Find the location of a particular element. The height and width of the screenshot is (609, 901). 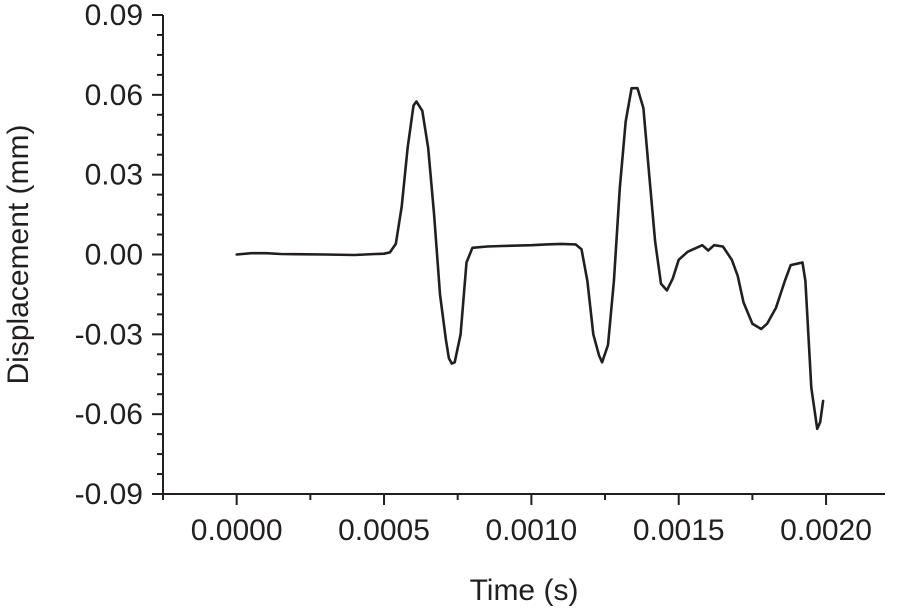

x-tick-label: 0.0015 is located at coordinates (679, 530).